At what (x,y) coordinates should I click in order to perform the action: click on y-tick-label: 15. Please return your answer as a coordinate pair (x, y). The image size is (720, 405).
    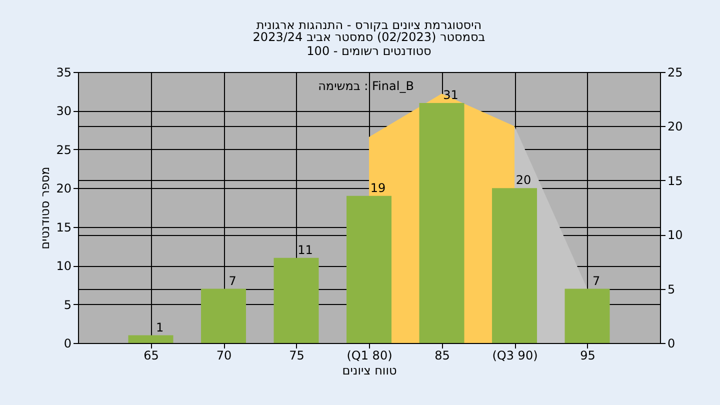
    Looking at the image, I should click on (64, 227).